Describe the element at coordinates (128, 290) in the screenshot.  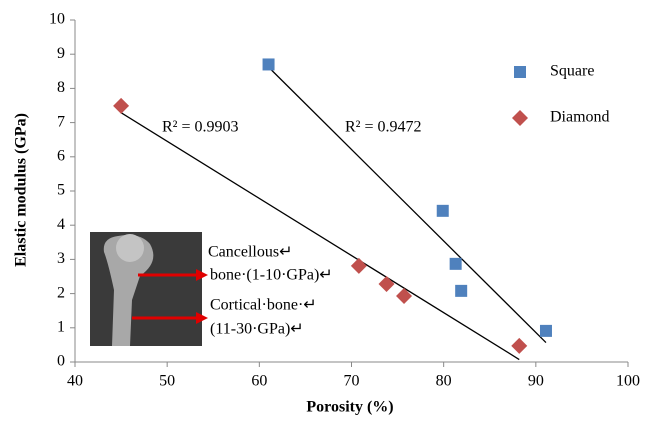
I see `femur-shape` at that location.